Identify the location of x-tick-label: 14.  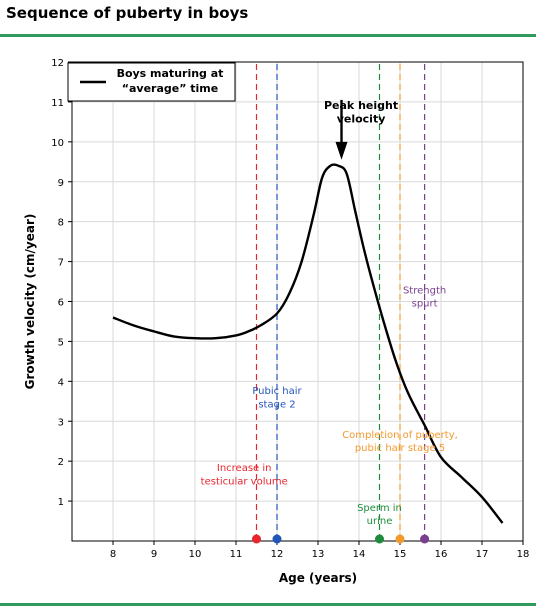
(359, 554).